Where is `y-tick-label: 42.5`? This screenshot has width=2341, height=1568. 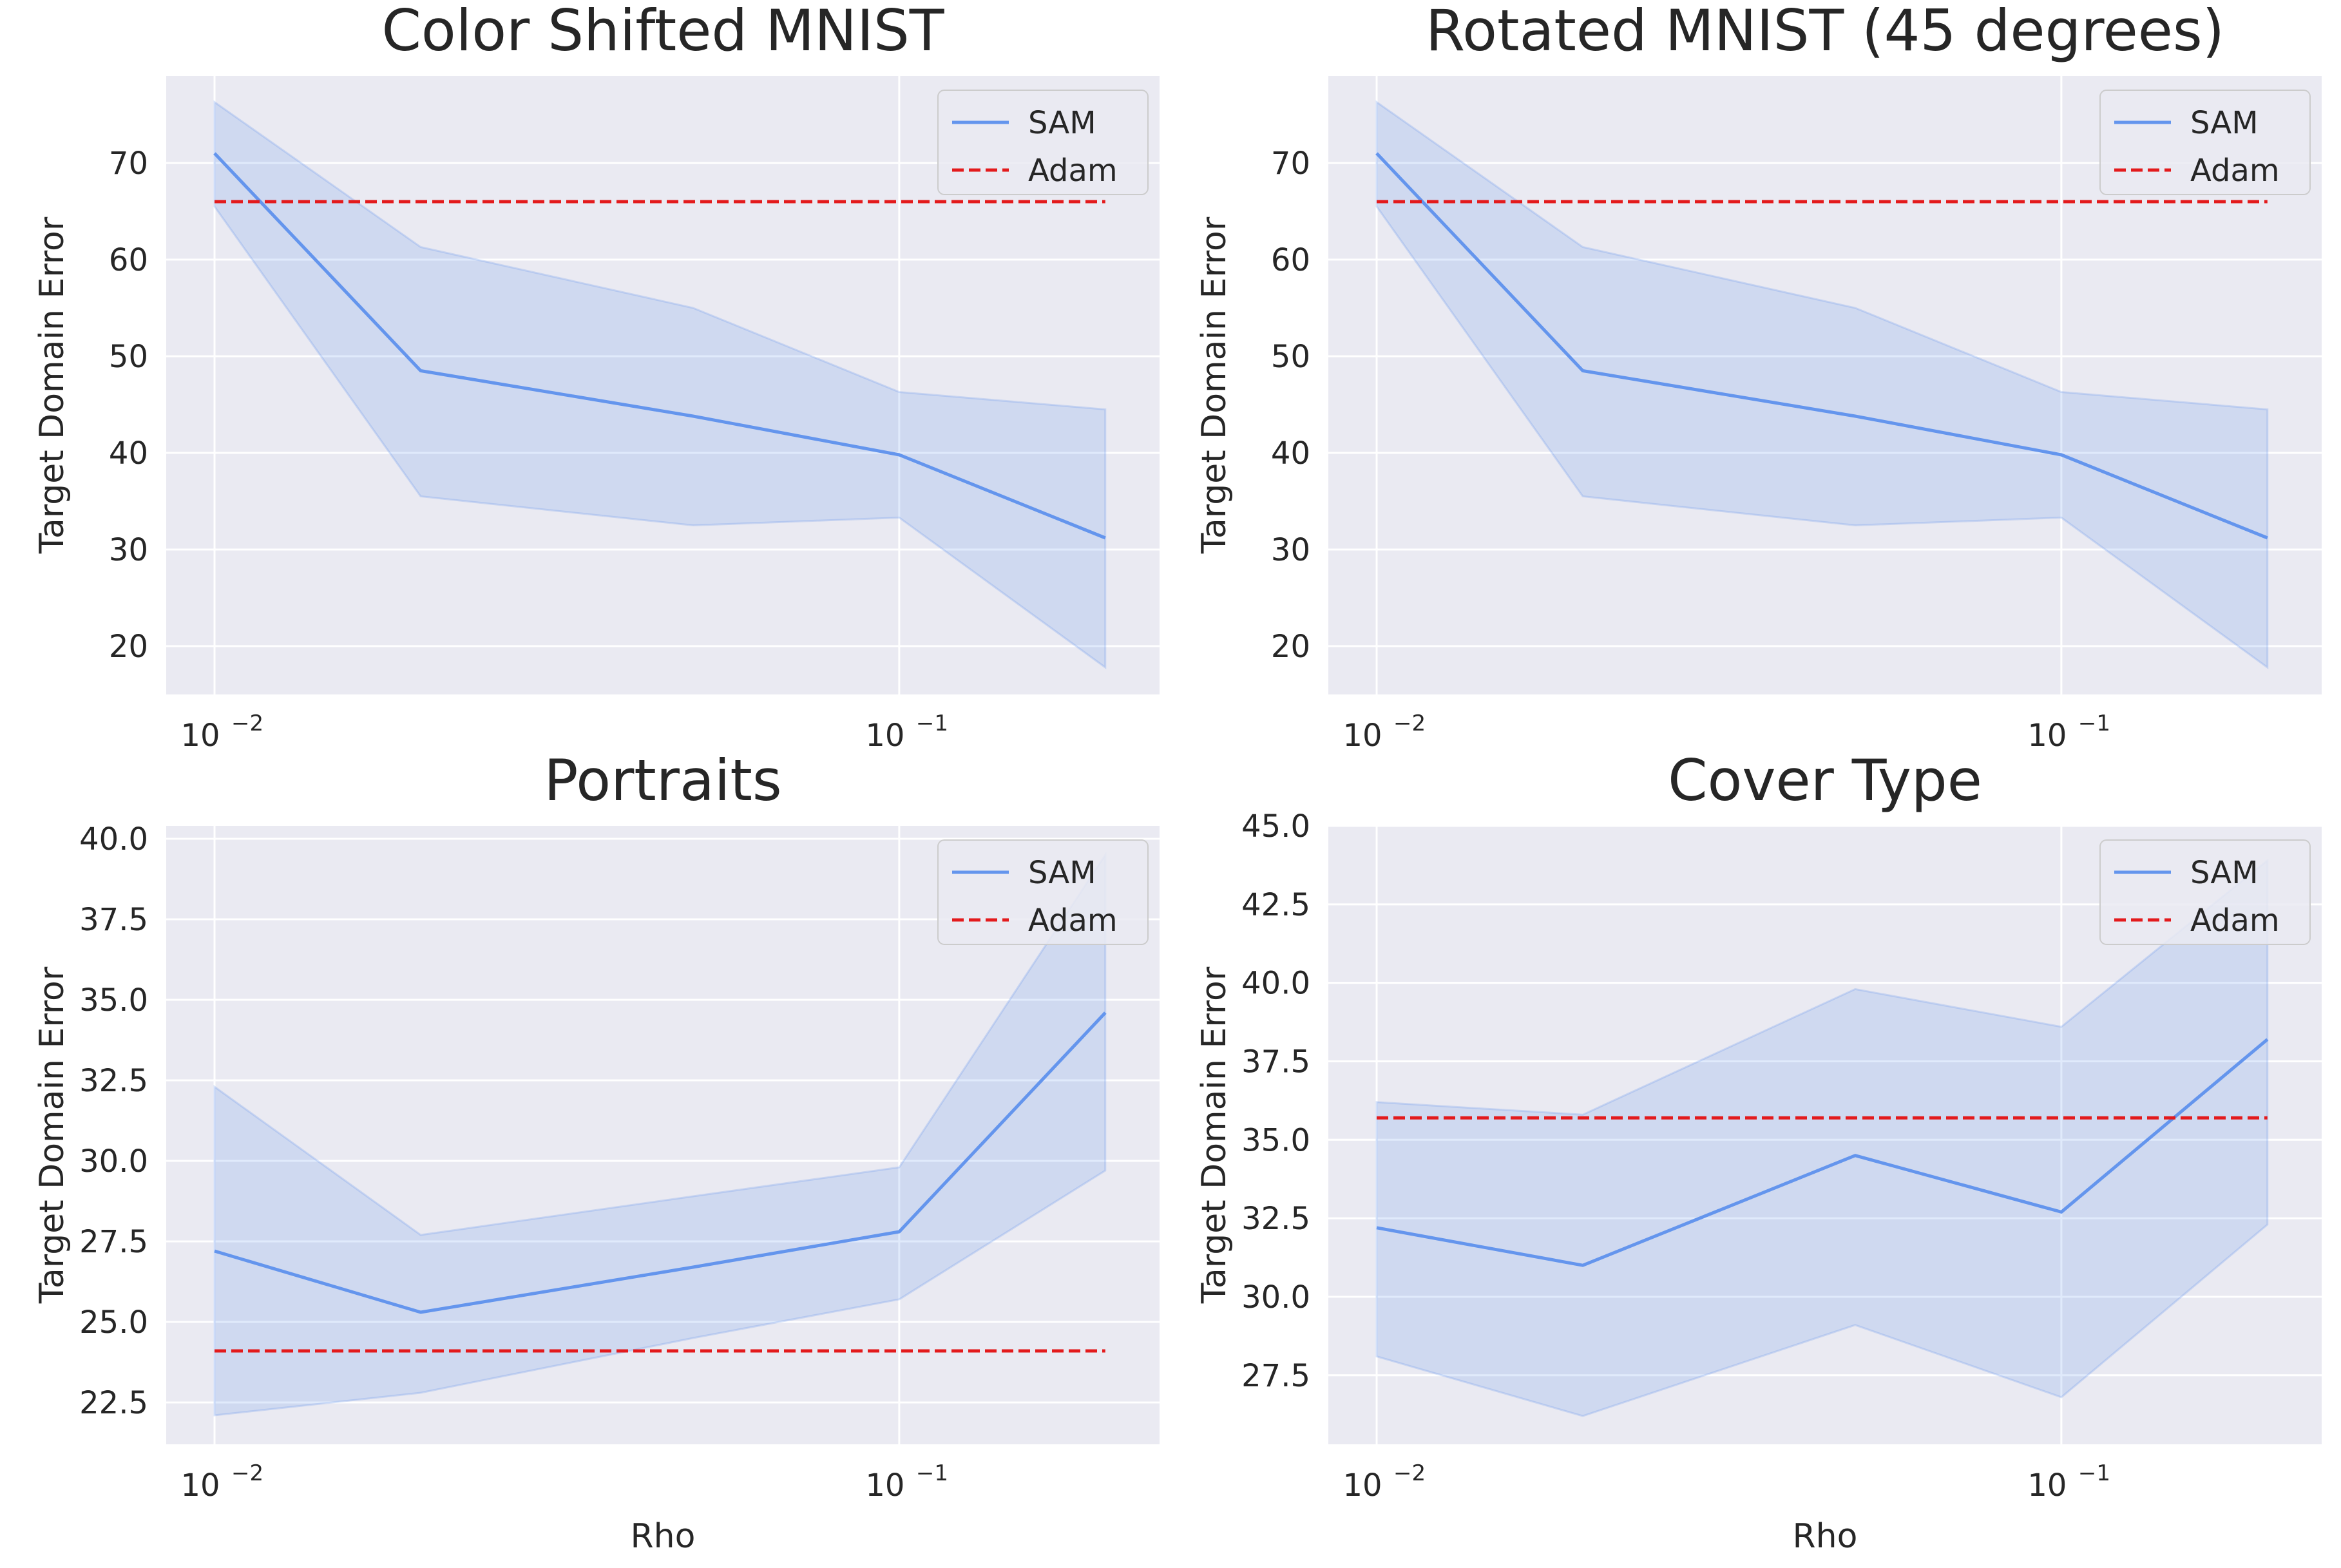
y-tick-label: 42.5 is located at coordinates (1275, 905).